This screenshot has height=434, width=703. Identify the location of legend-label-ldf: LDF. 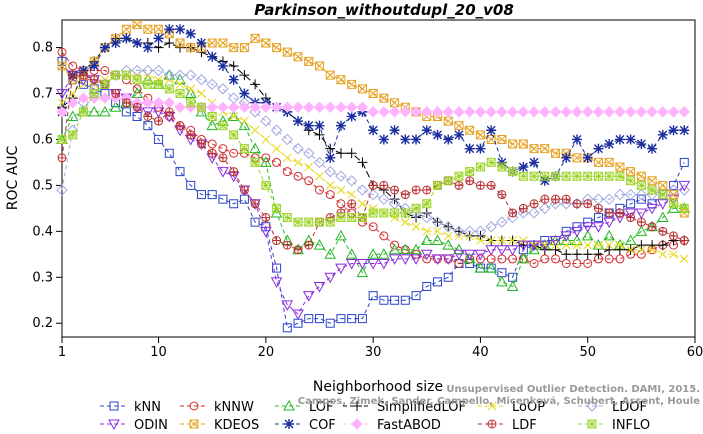
(524, 425).